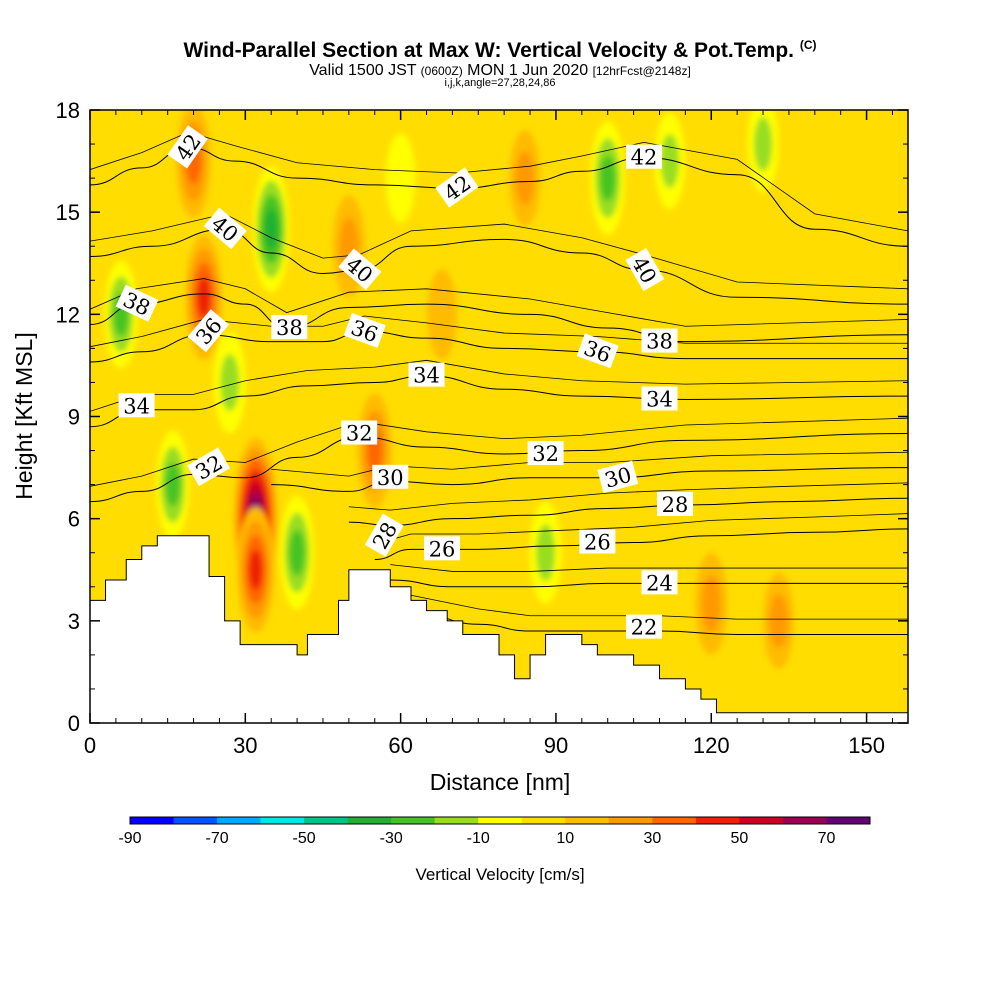 Image resolution: width=1000 pixels, height=1000 pixels. I want to click on contour-label-12: 30, so click(390, 477).